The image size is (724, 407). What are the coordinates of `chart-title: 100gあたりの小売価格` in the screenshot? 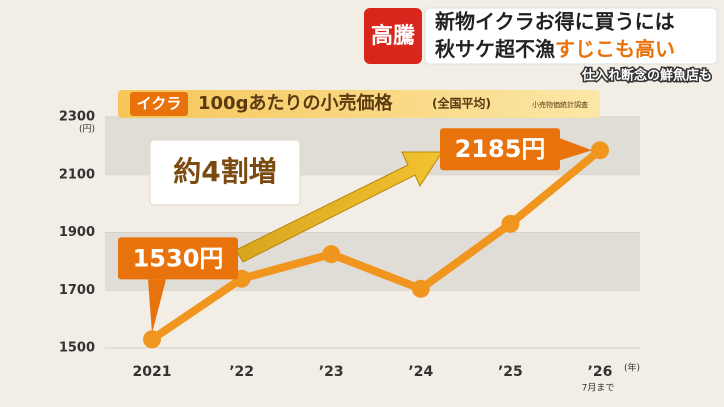 It's located at (295, 103).